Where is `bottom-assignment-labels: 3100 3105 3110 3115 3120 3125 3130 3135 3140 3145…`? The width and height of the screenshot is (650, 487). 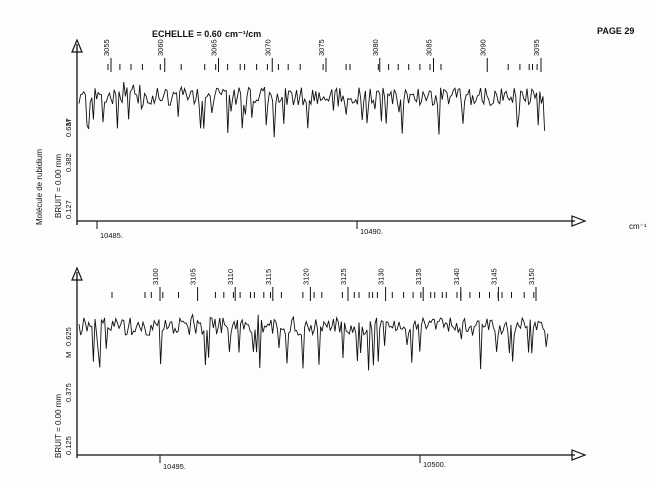
bottom-assignment-labels: 3100 3105 3110 3115 3120 3125 3130 3135 3140 3145… is located at coordinates (344, 284).